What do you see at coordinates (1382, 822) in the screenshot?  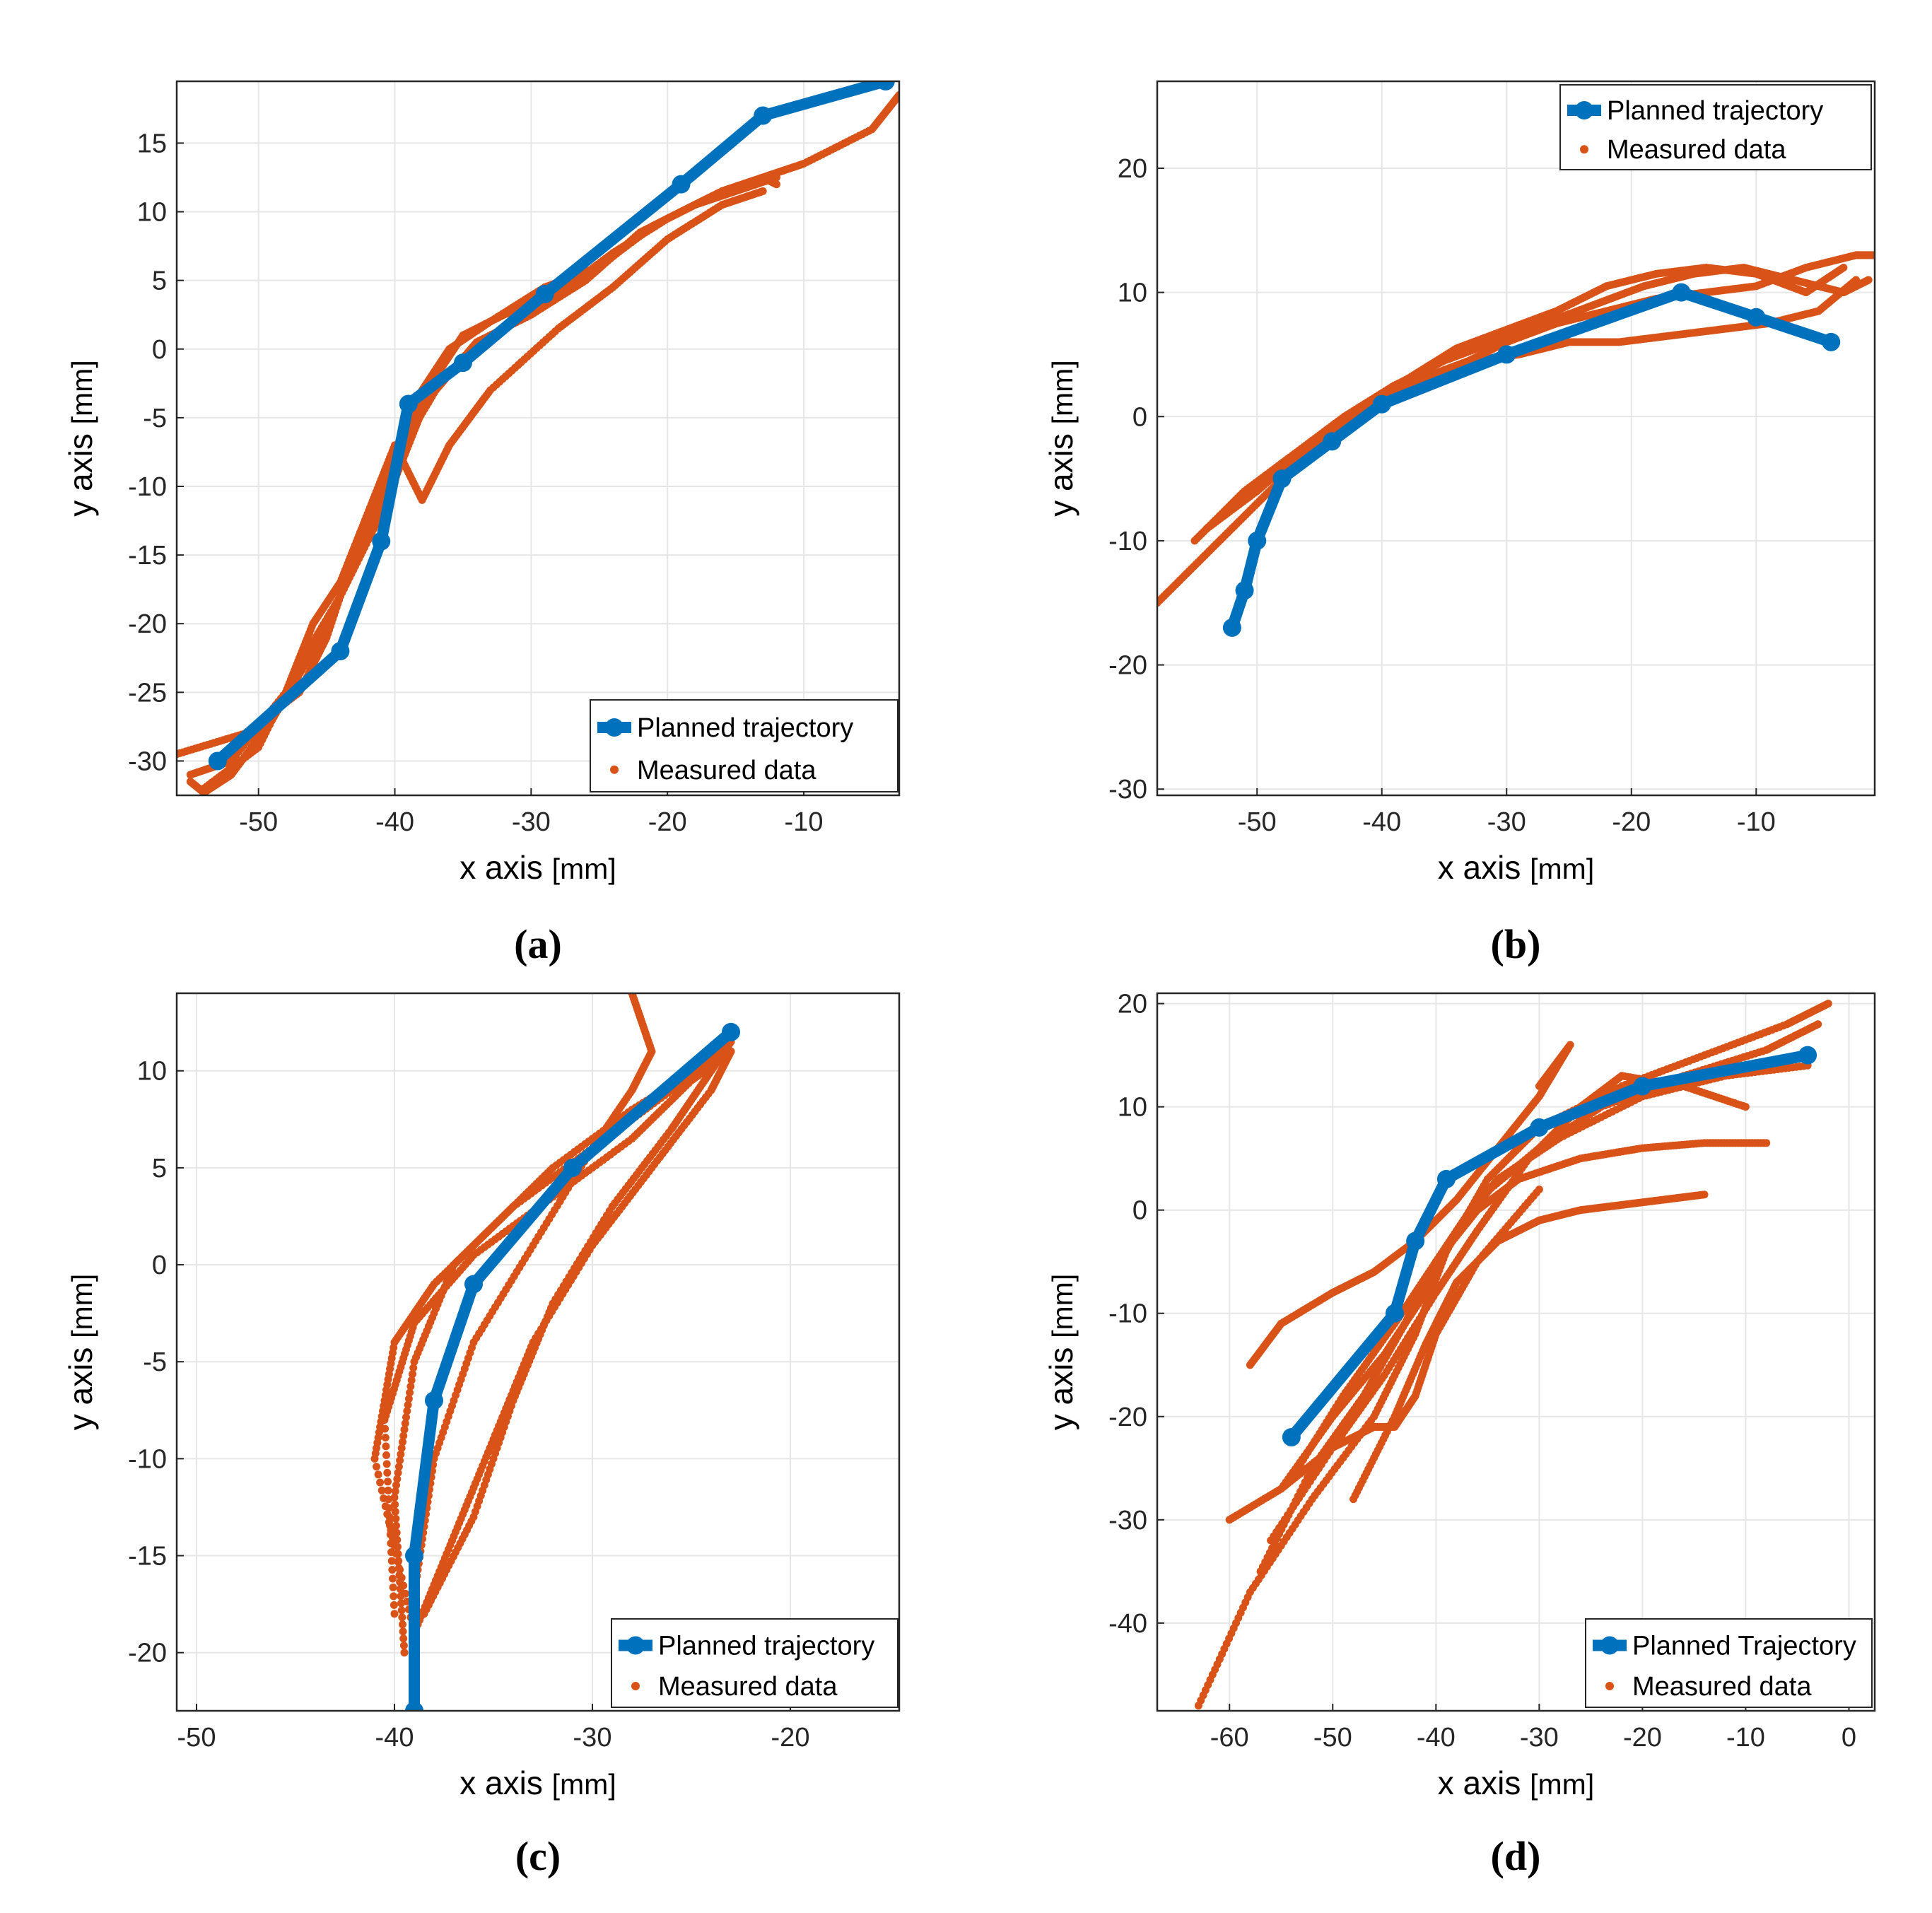 I see `x-tick-label: -40` at bounding box center [1382, 822].